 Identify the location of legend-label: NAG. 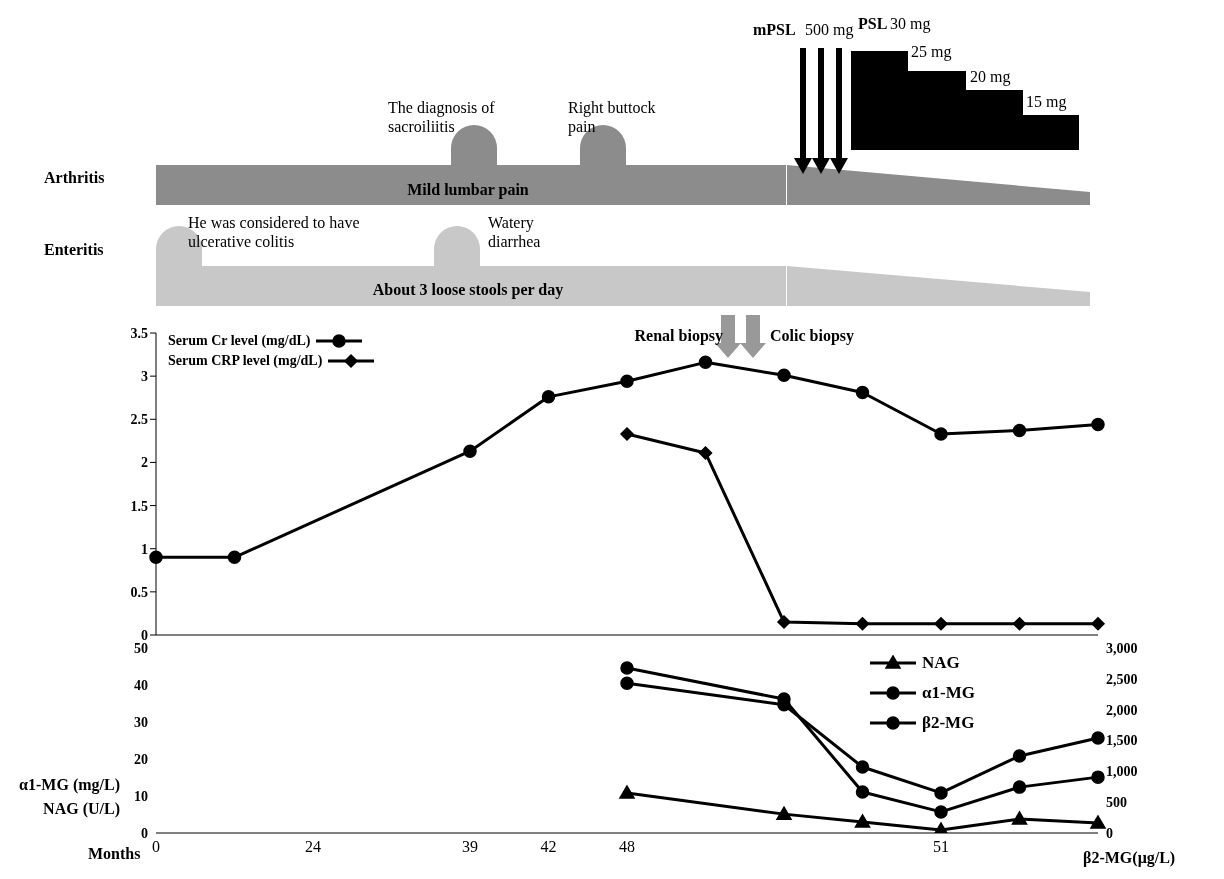
(941, 663).